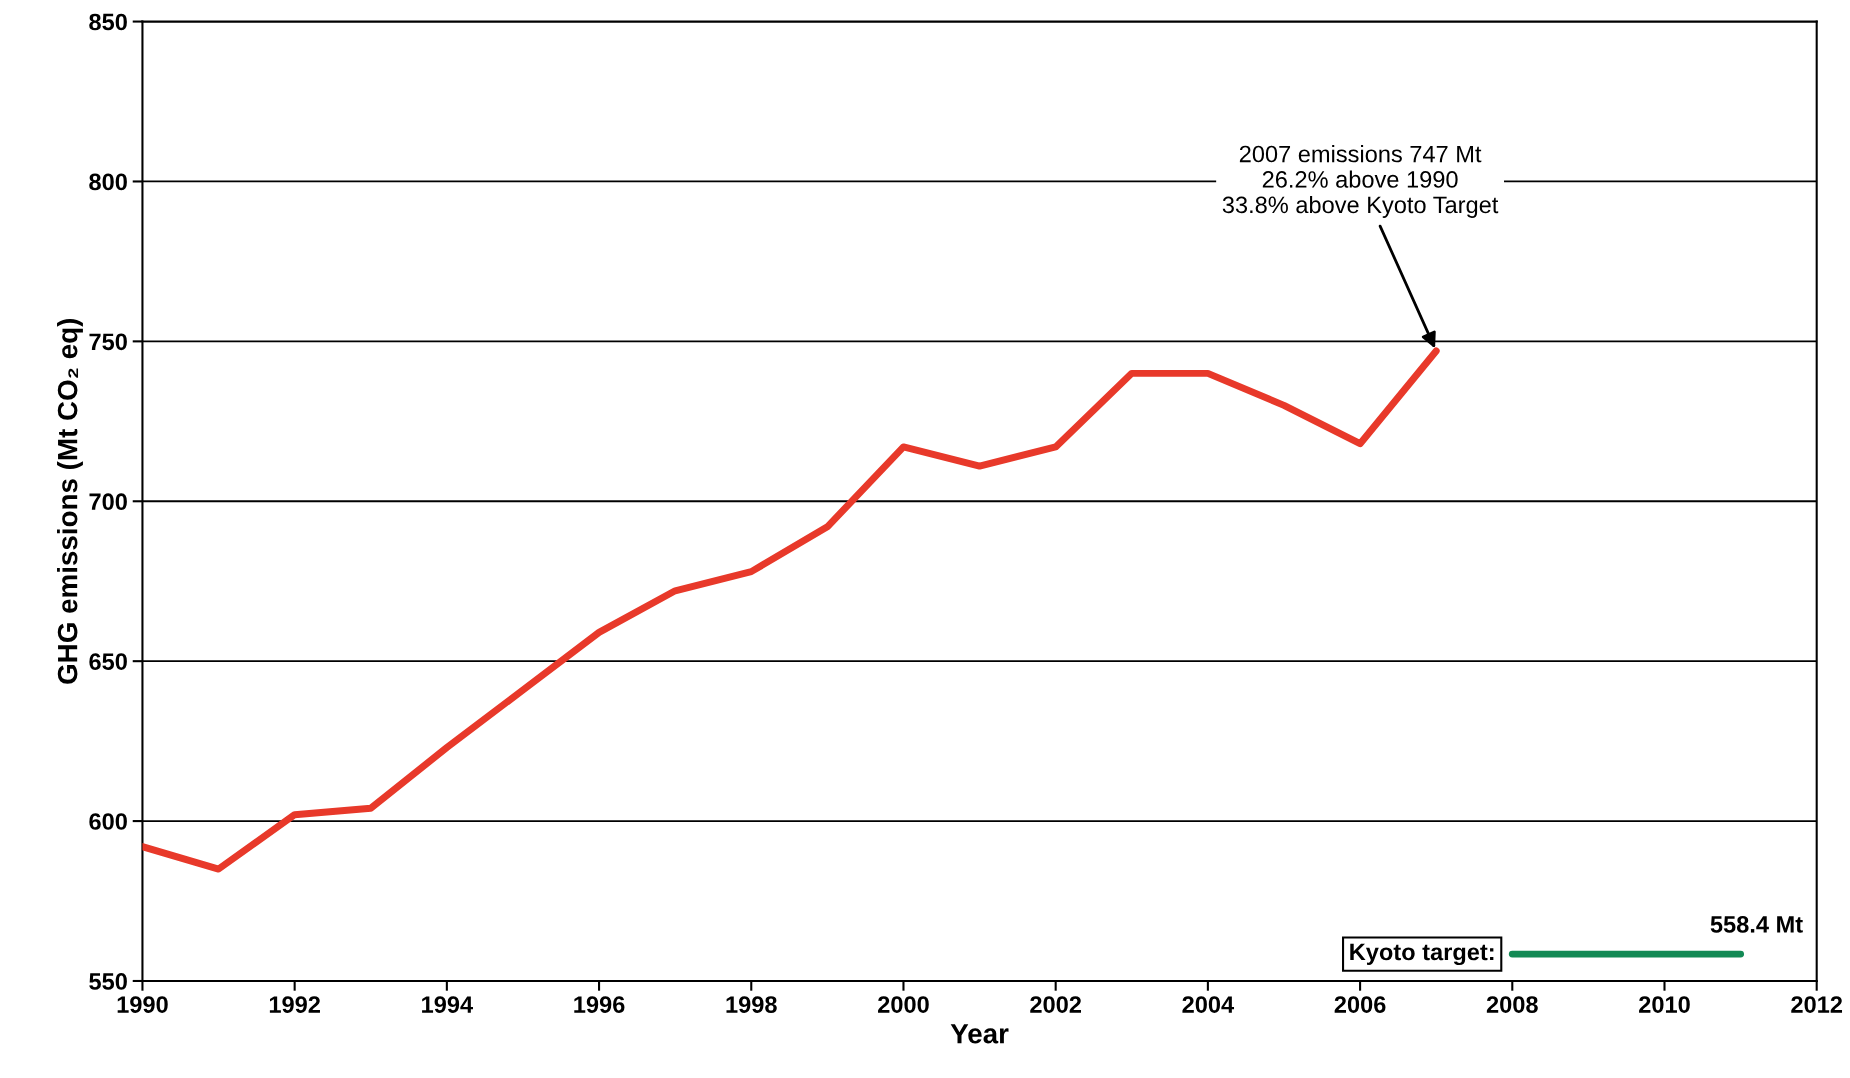  What do you see at coordinates (751, 1004) in the screenshot?
I see `x-tick-label: 1998` at bounding box center [751, 1004].